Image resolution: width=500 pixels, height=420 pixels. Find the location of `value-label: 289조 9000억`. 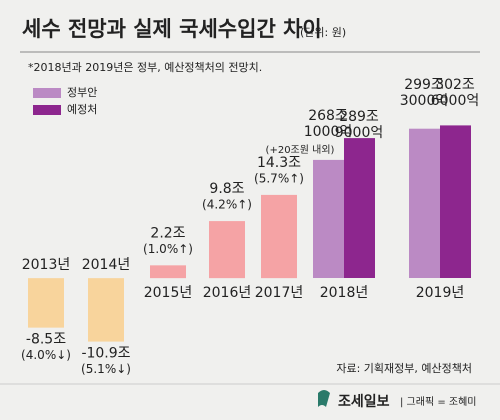

value-label: 289조 9000억 is located at coordinates (359, 125).